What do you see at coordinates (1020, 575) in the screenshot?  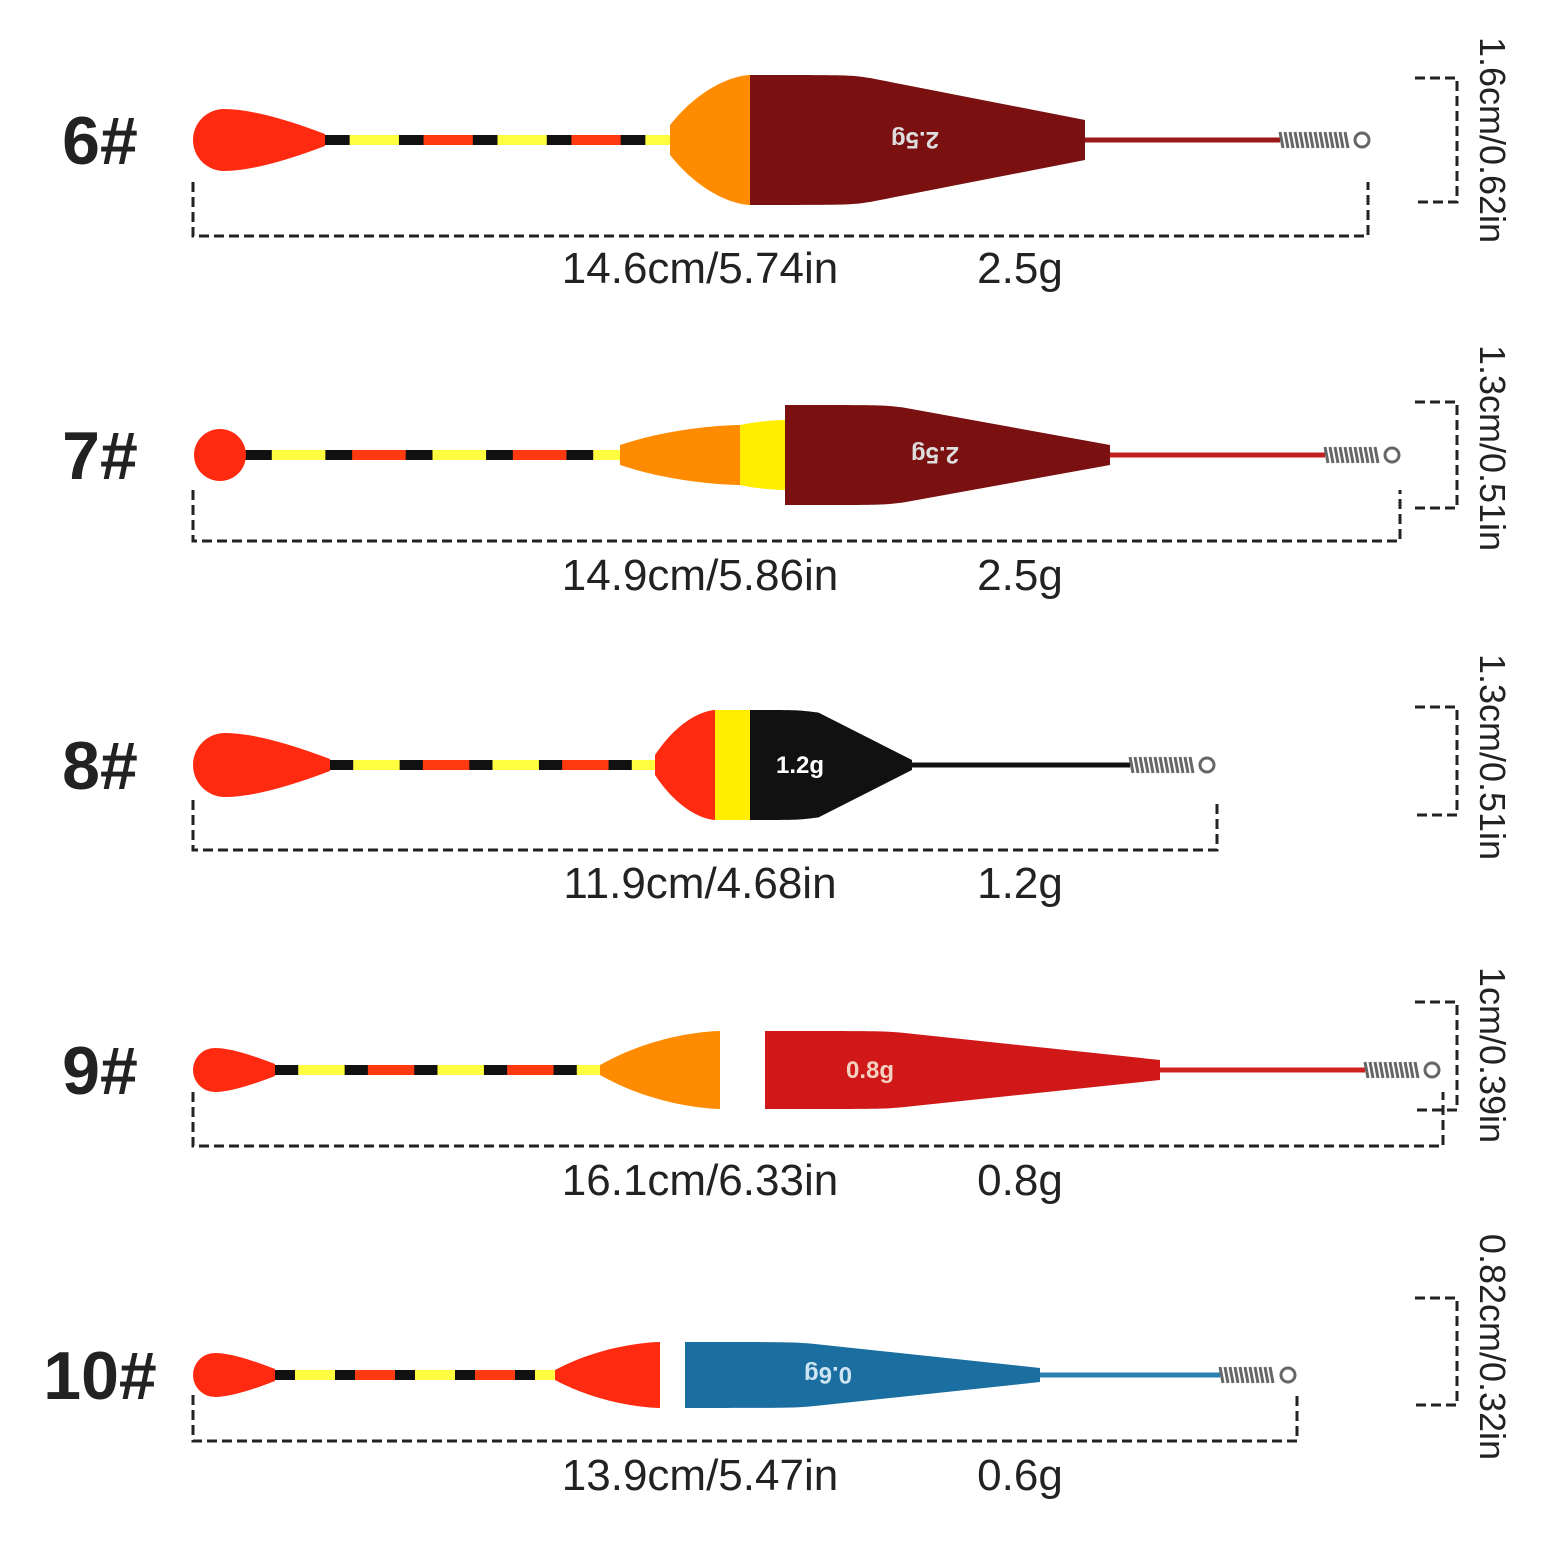 I see `weight-label: 2.5g` at bounding box center [1020, 575].